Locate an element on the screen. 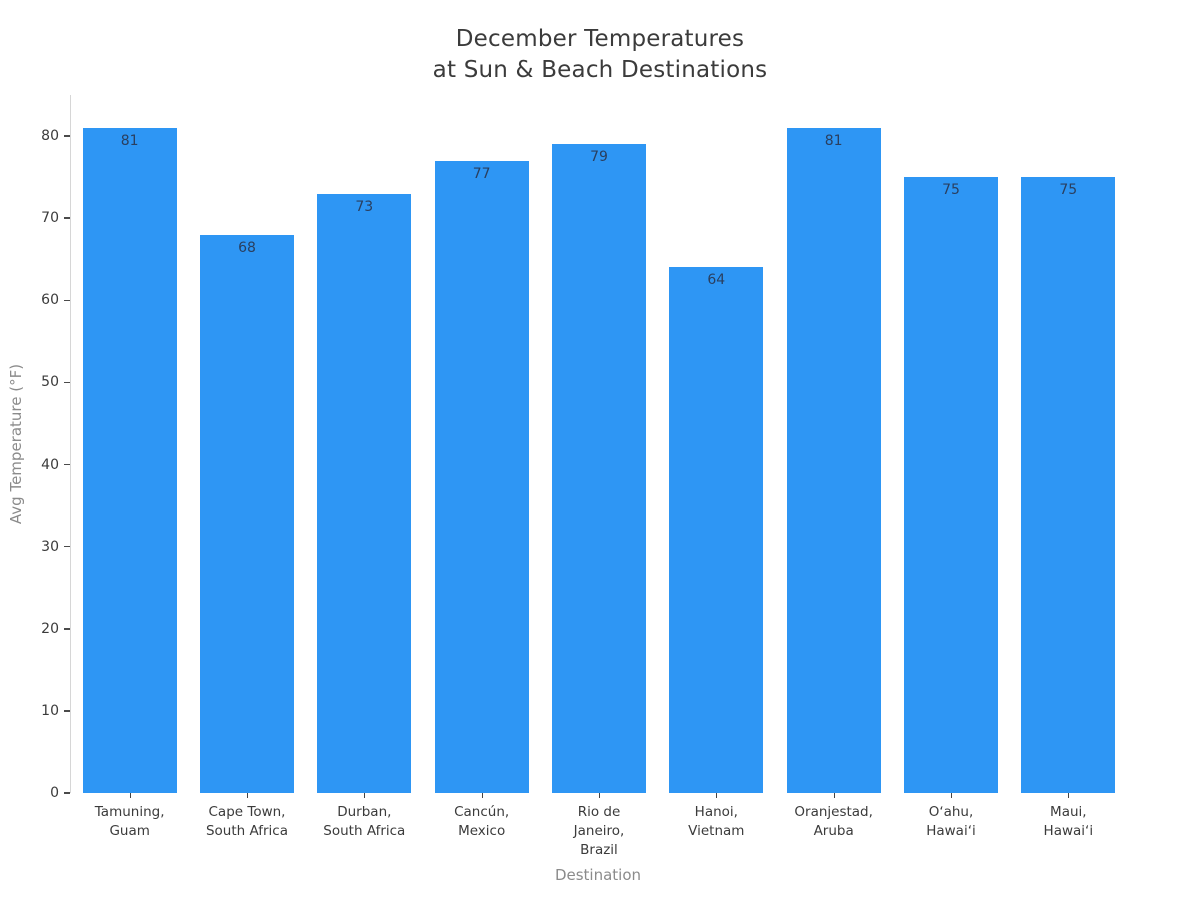 Image resolution: width=1200 pixels, height=900 pixels. bar-value-label: 68 is located at coordinates (247, 247).